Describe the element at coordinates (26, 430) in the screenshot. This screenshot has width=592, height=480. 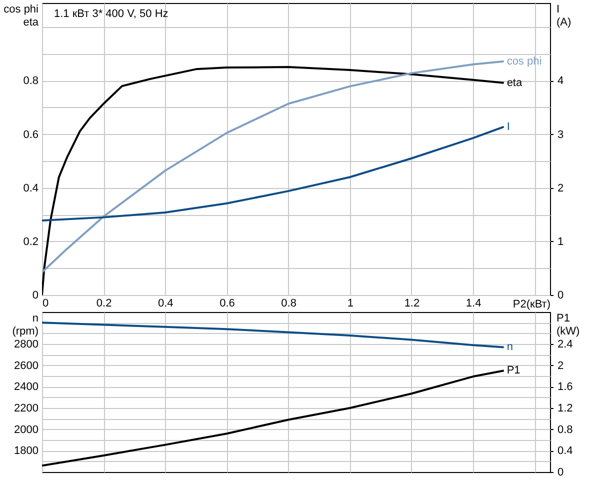
I see `y-tick-label: 2000` at that location.